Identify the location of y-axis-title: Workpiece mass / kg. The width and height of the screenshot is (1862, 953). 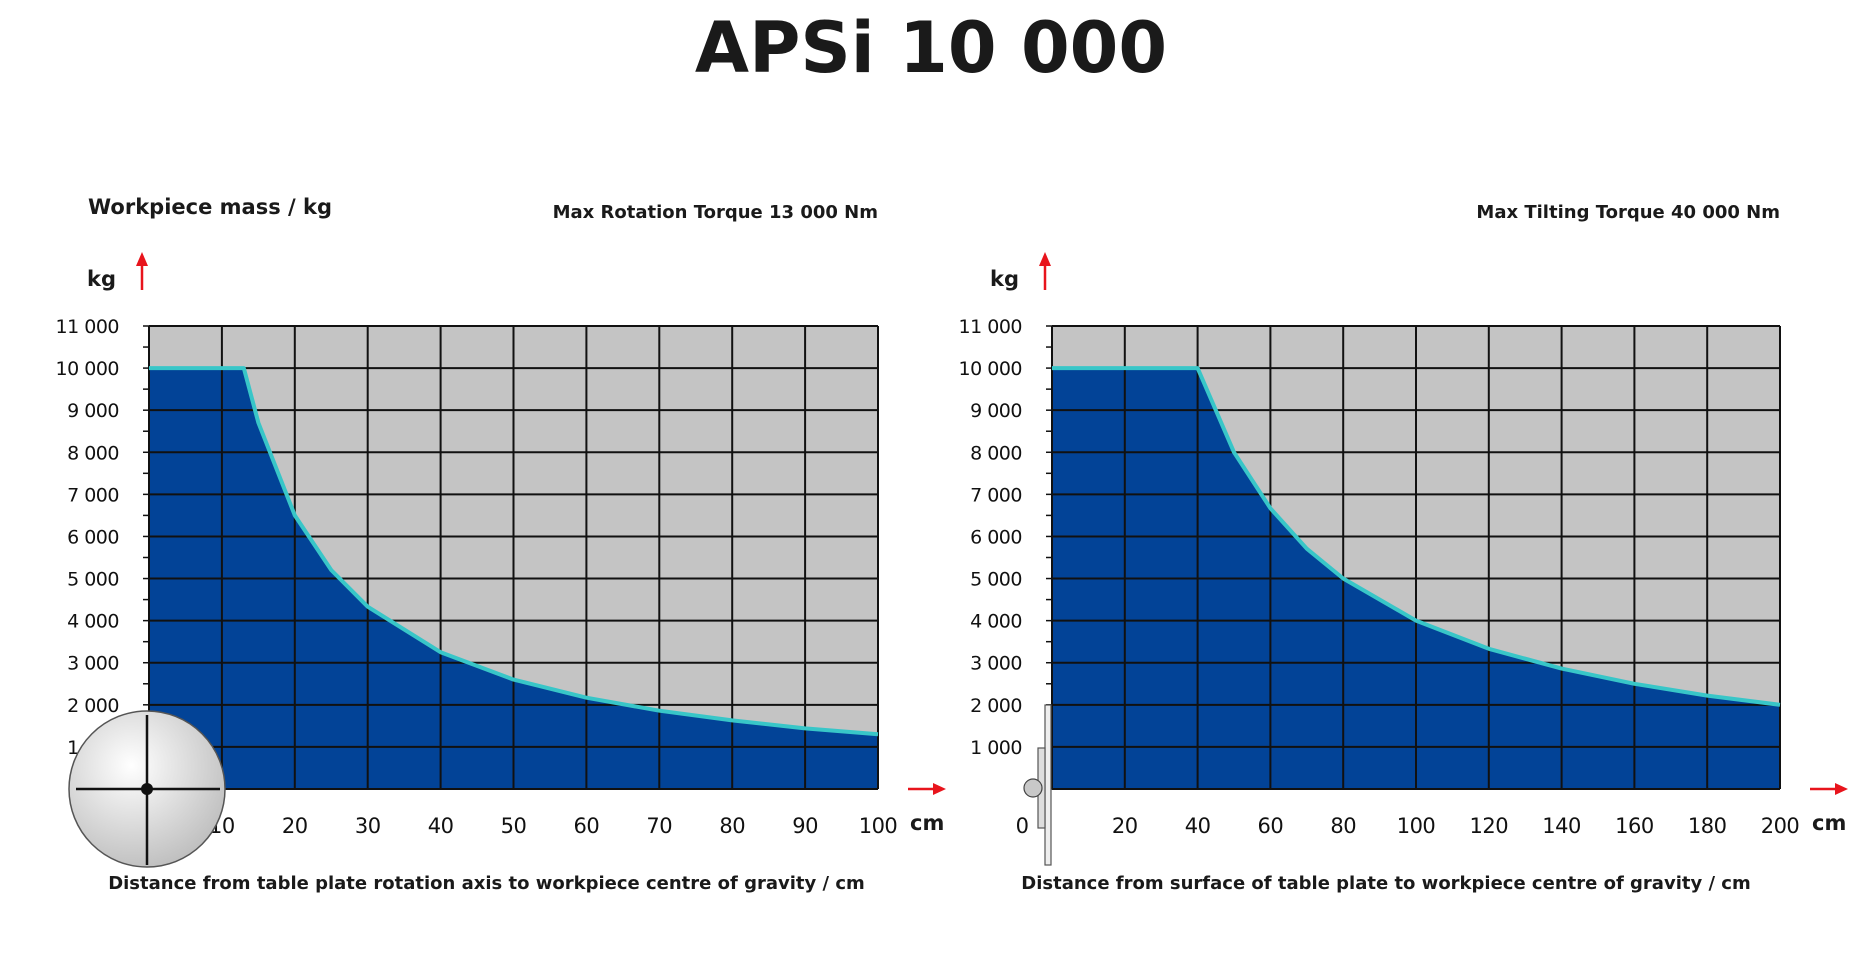
(210, 207).